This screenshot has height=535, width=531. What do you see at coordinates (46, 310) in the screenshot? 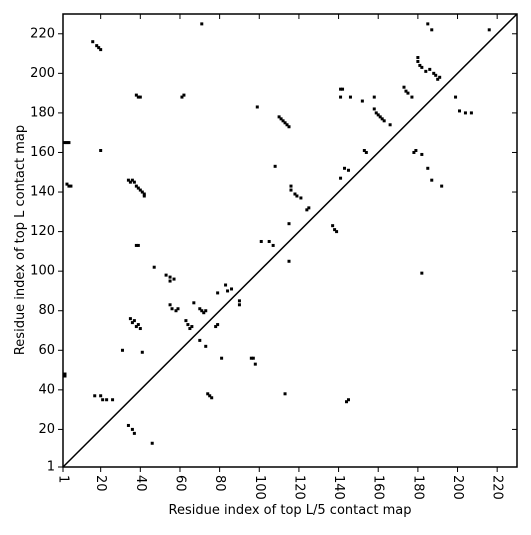
I see `y-tick-label: 80` at bounding box center [46, 310].